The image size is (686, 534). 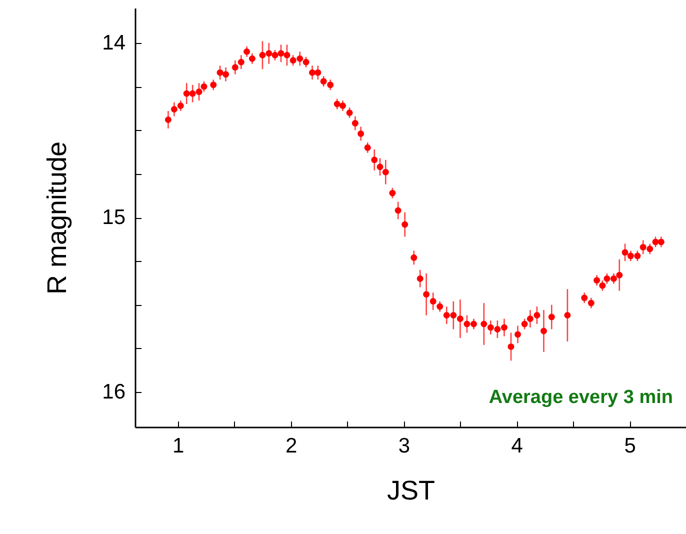 What do you see at coordinates (178, 446) in the screenshot?
I see `x-tick-label: 1` at bounding box center [178, 446].